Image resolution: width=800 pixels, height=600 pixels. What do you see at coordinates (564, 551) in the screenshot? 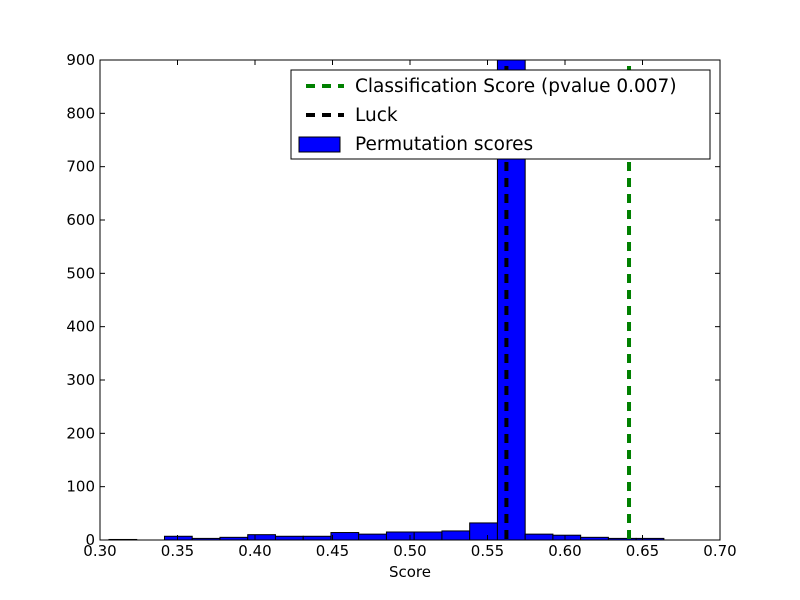
I see `x-tick-label: 0.60` at bounding box center [564, 551].